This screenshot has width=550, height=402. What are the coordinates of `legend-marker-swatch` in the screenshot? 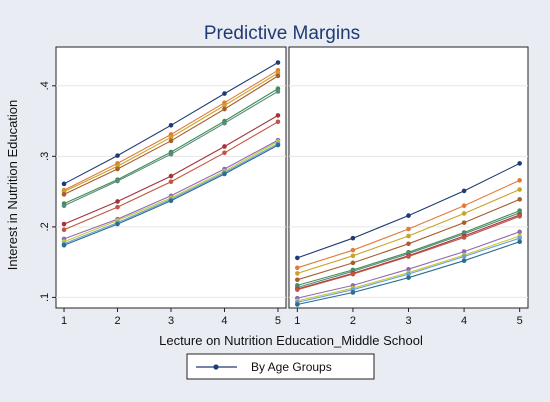 It's located at (216, 367).